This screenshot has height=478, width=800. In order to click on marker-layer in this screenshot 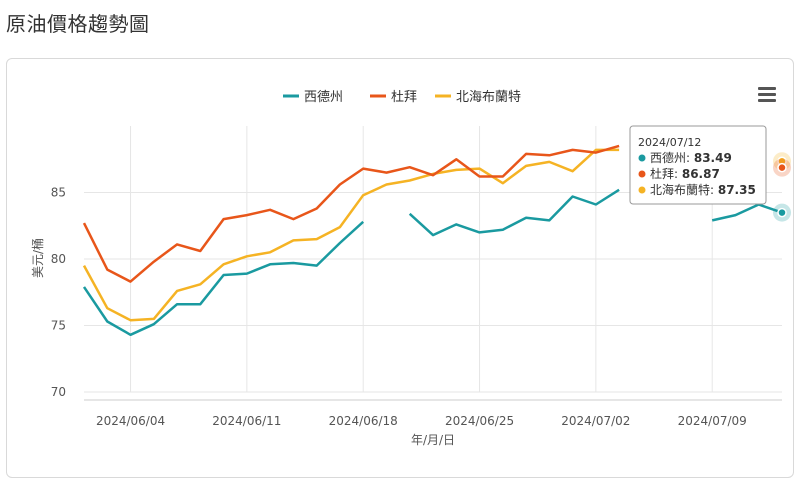, I will do `click(782, 187)`.